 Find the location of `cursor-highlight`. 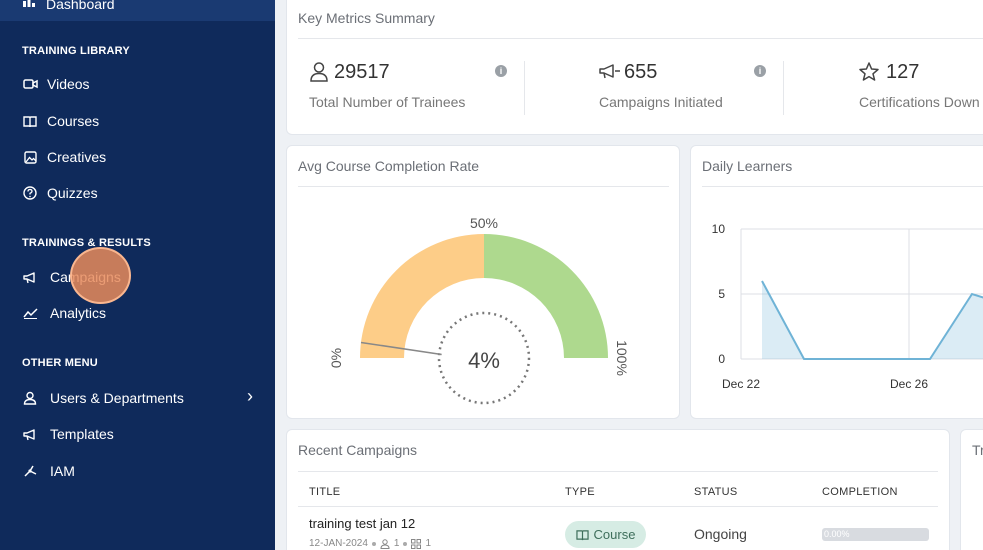

cursor-highlight is located at coordinates (100, 275).